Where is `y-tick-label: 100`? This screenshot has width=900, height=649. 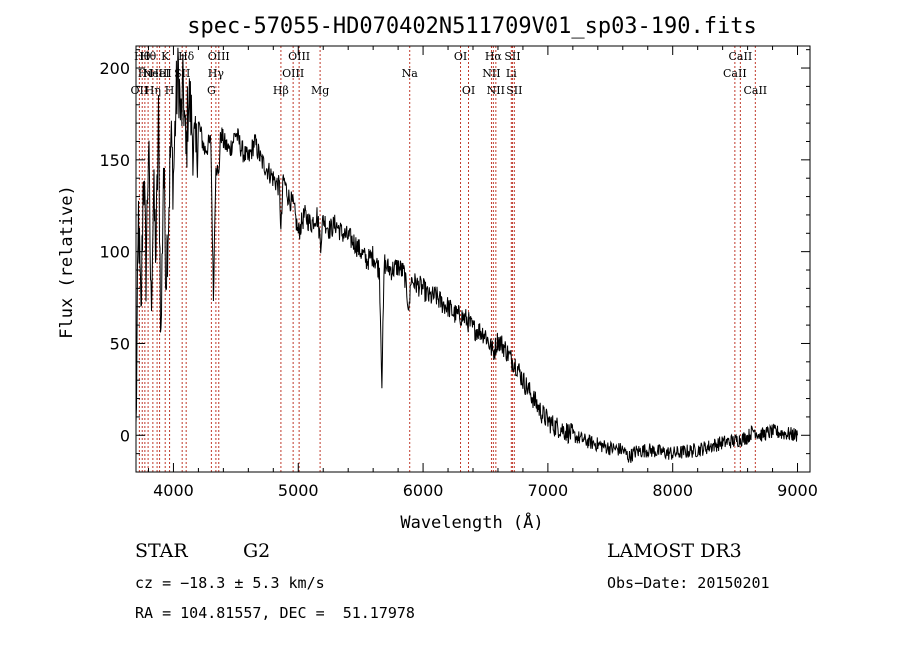
y-tick-label: 100 is located at coordinates (114, 252).